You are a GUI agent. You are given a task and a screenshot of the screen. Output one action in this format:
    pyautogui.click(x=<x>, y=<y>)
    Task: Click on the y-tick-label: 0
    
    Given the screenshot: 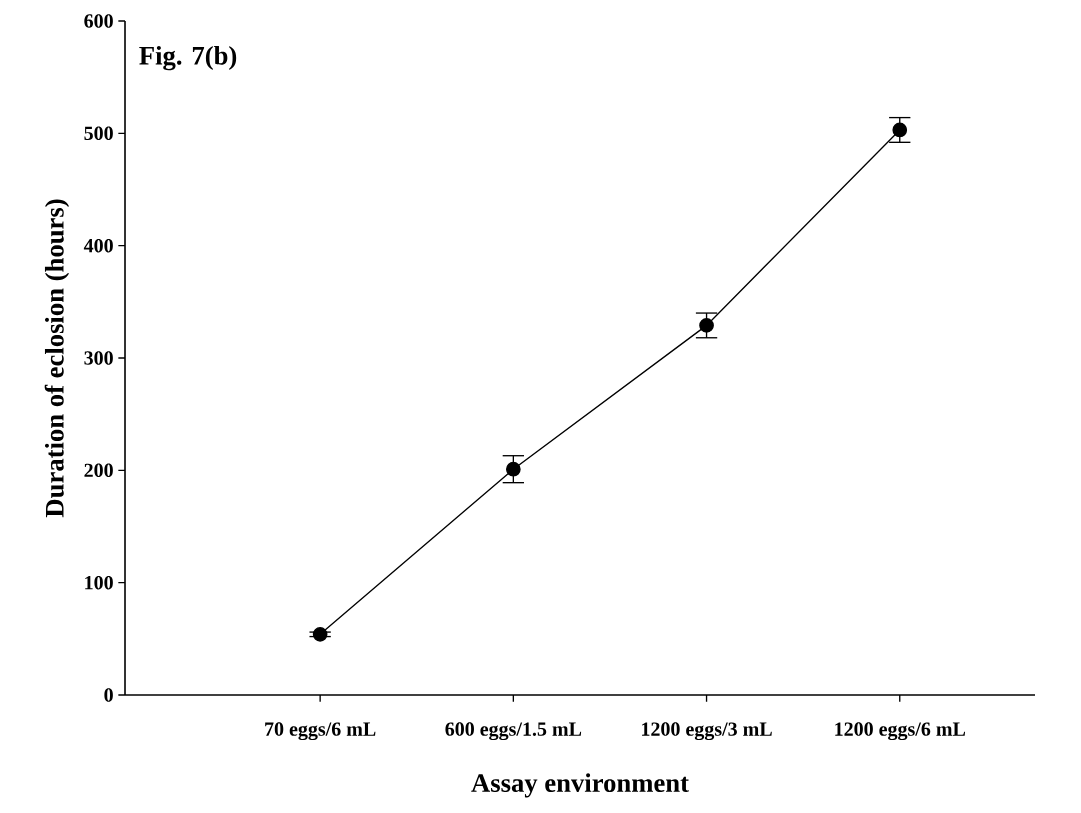 What is the action you would take?
    pyautogui.click(x=108, y=695)
    